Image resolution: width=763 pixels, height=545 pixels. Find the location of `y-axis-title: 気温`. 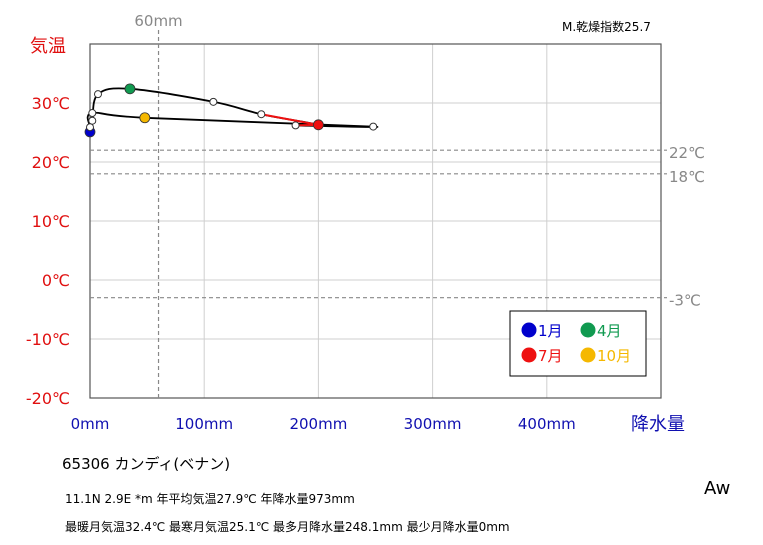

y-axis-title: 気温 is located at coordinates (48, 46).